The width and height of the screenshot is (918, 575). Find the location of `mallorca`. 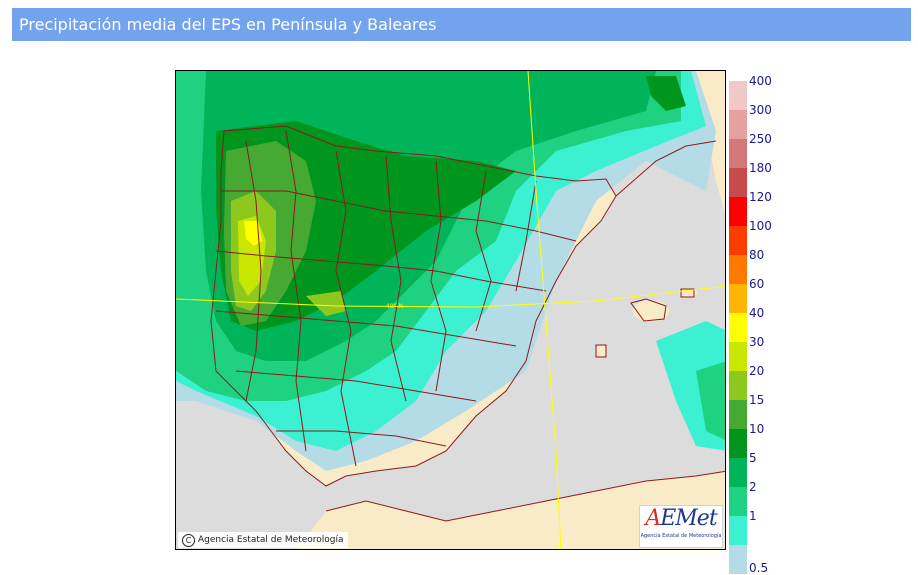

mallorca is located at coordinates (651, 311).